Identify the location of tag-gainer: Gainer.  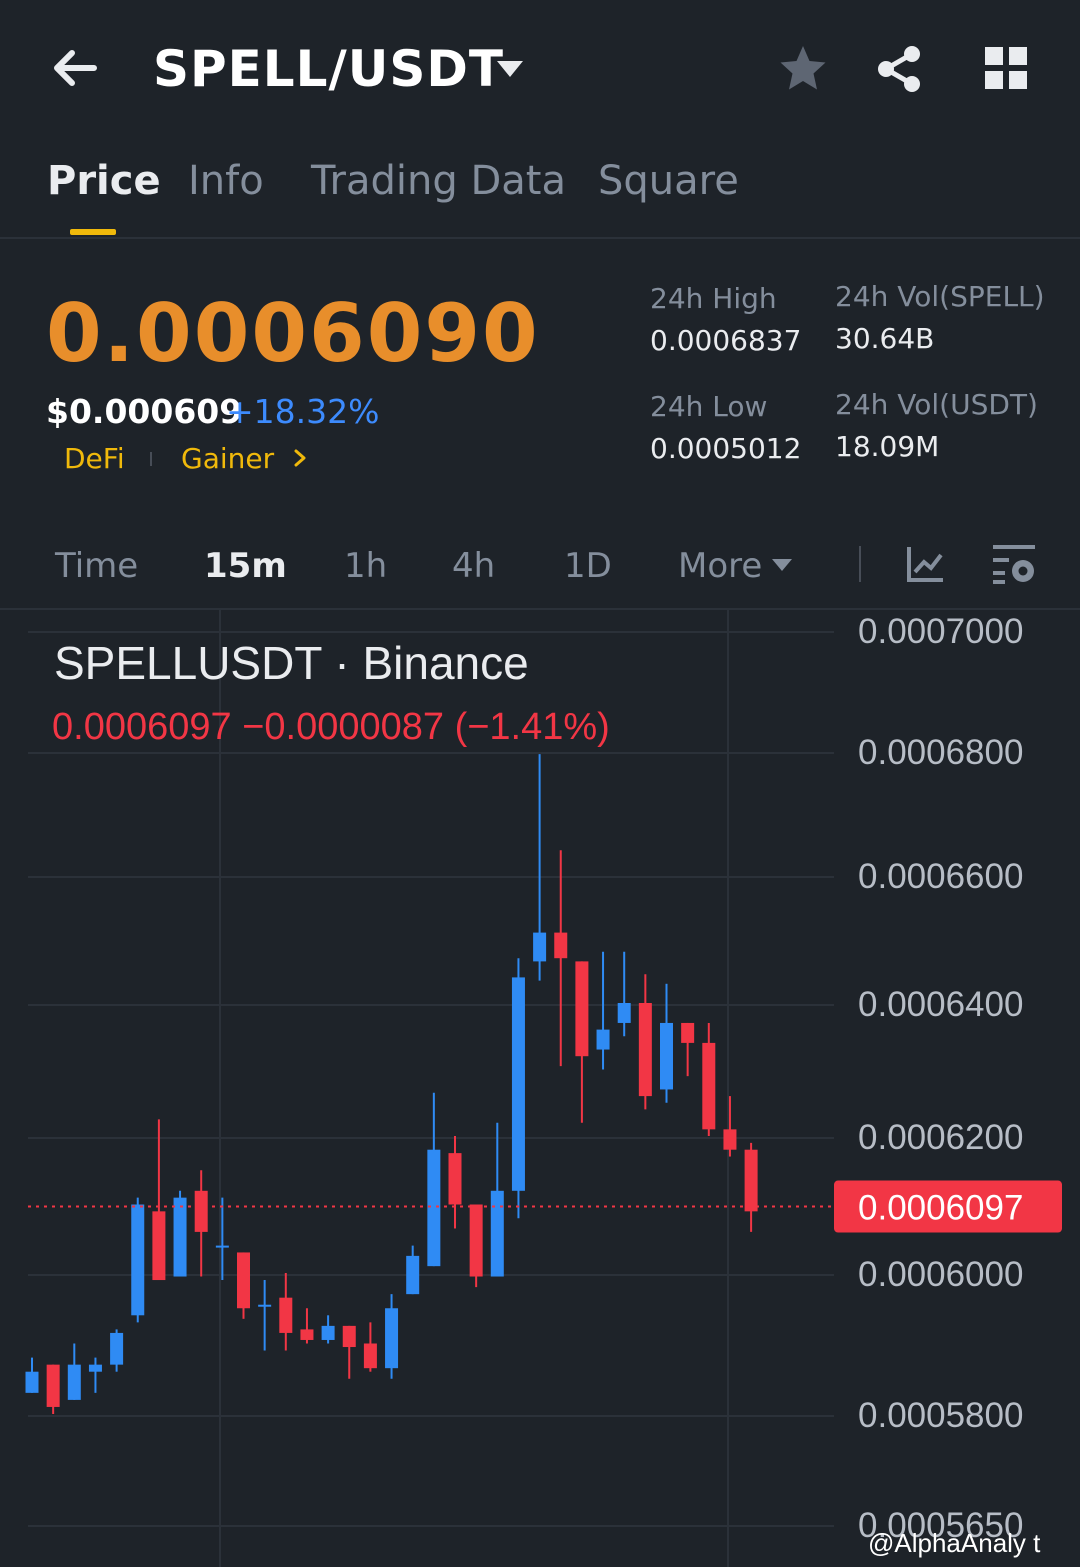
(228, 458).